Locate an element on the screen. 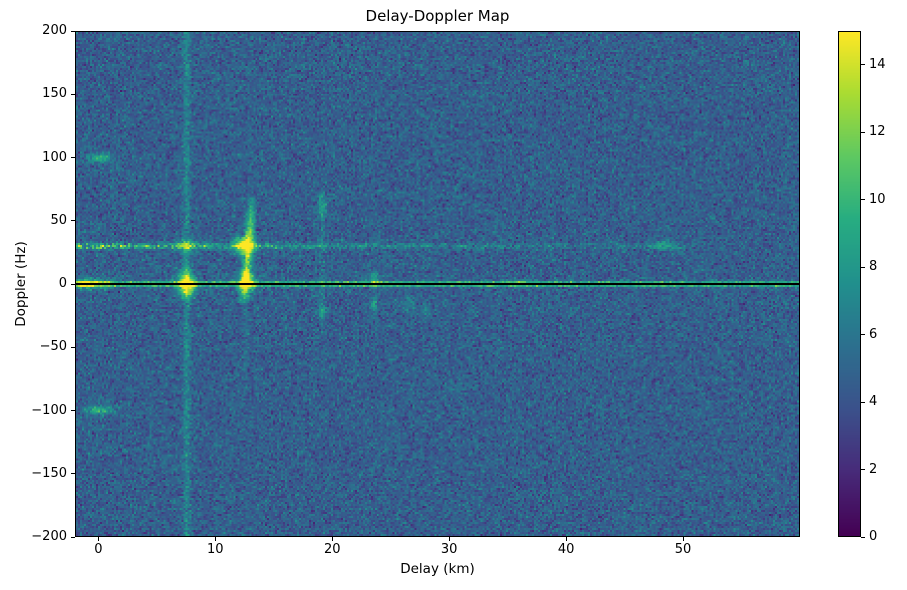 The image size is (907, 590). x-tick-label: 30 is located at coordinates (449, 549).